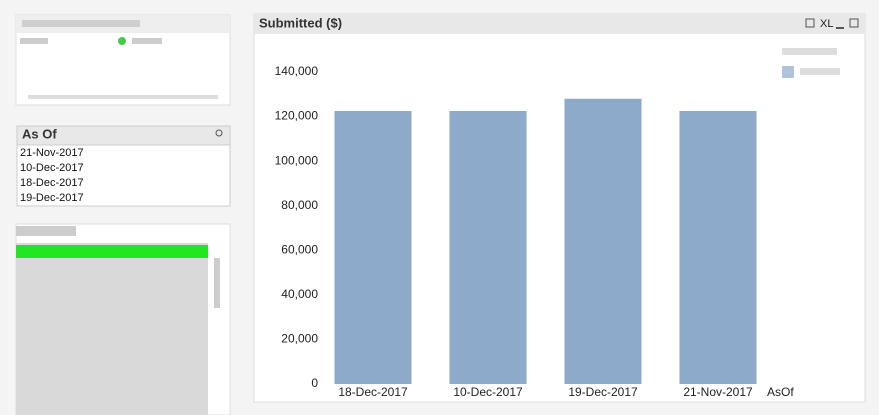 The width and height of the screenshot is (879, 415). I want to click on list-item: 18-Dec-2017, so click(52, 183).